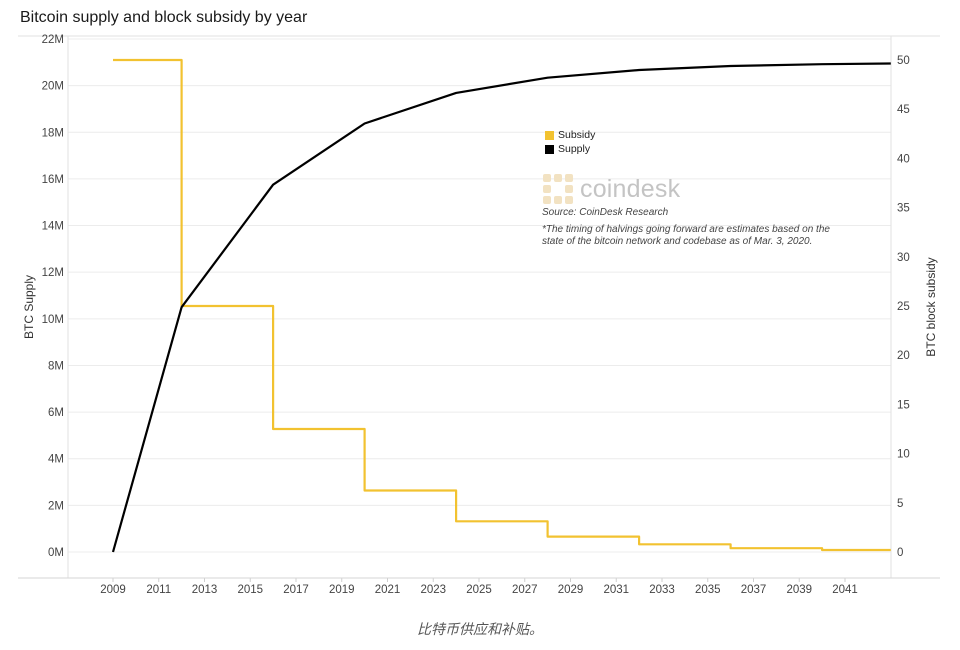 This screenshot has height=650, width=960. Describe the element at coordinates (56, 553) in the screenshot. I see `y-tick-label: 0M` at that location.